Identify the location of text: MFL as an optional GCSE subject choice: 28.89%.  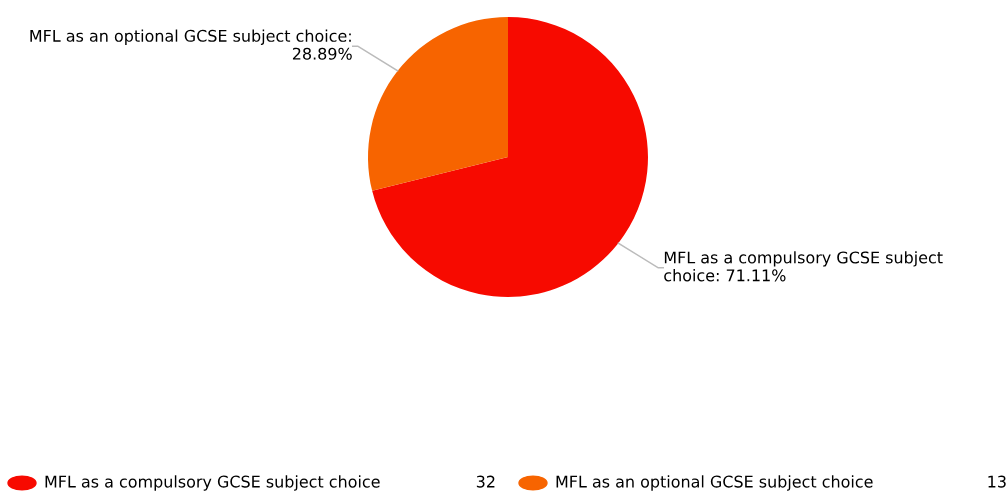
(191, 44).